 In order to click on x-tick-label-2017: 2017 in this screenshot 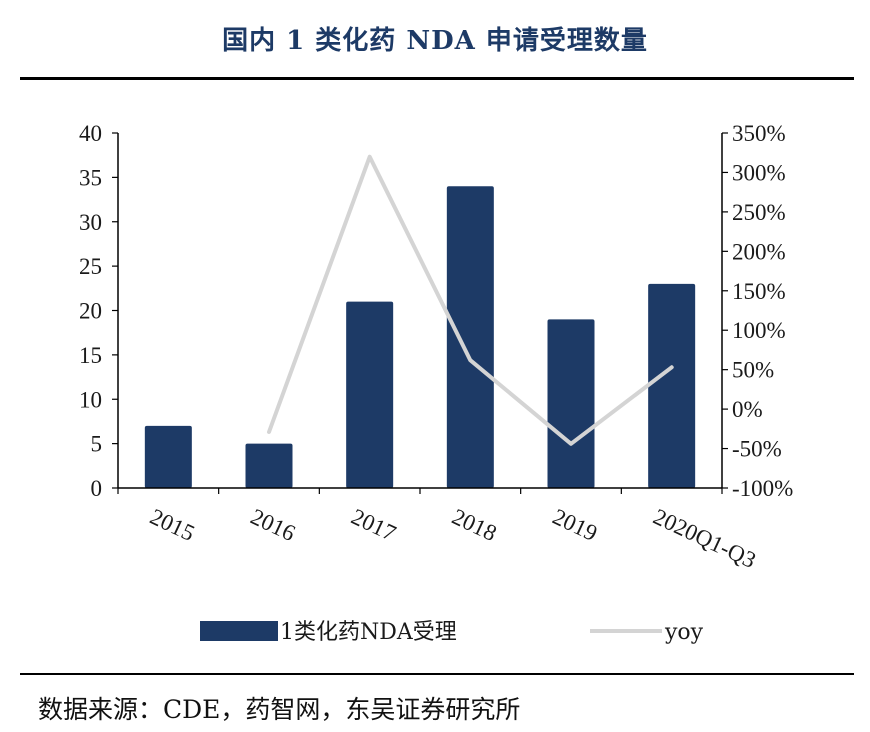, I will do `click(374, 525)`.